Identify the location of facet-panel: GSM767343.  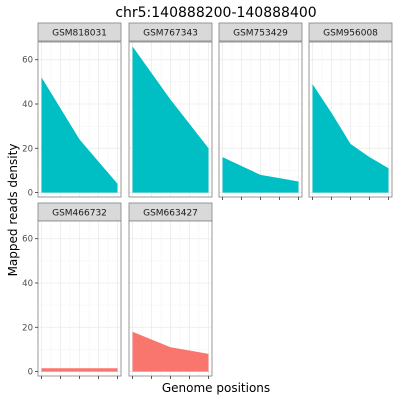
(170, 110).